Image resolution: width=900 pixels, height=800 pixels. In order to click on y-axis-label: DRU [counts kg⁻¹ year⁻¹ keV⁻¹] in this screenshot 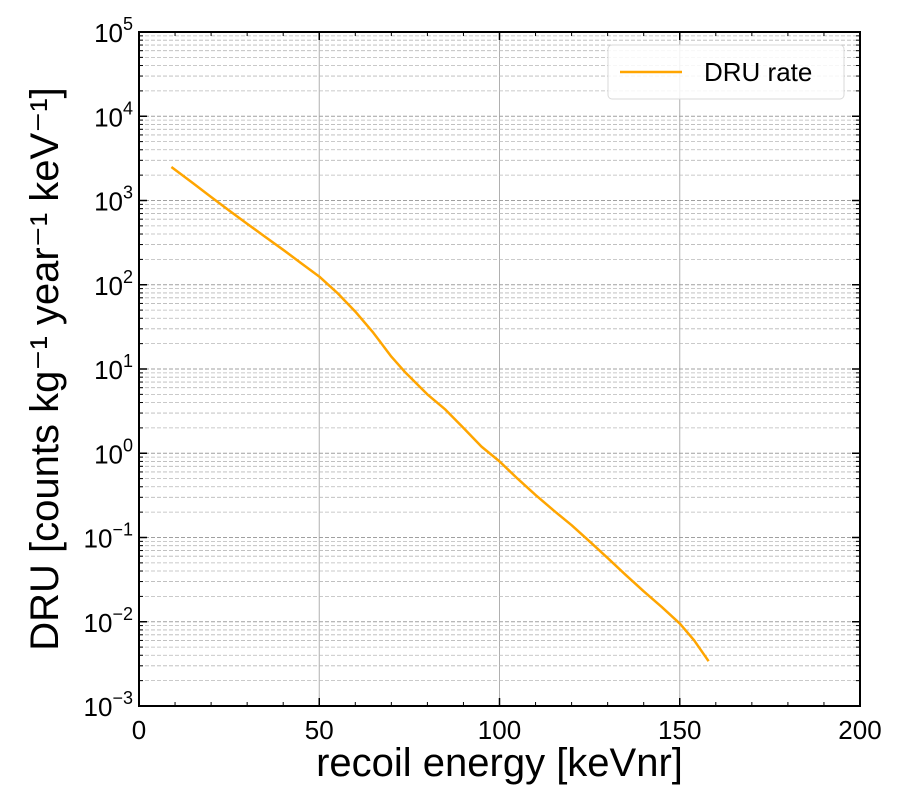, I will do `click(45, 368)`.